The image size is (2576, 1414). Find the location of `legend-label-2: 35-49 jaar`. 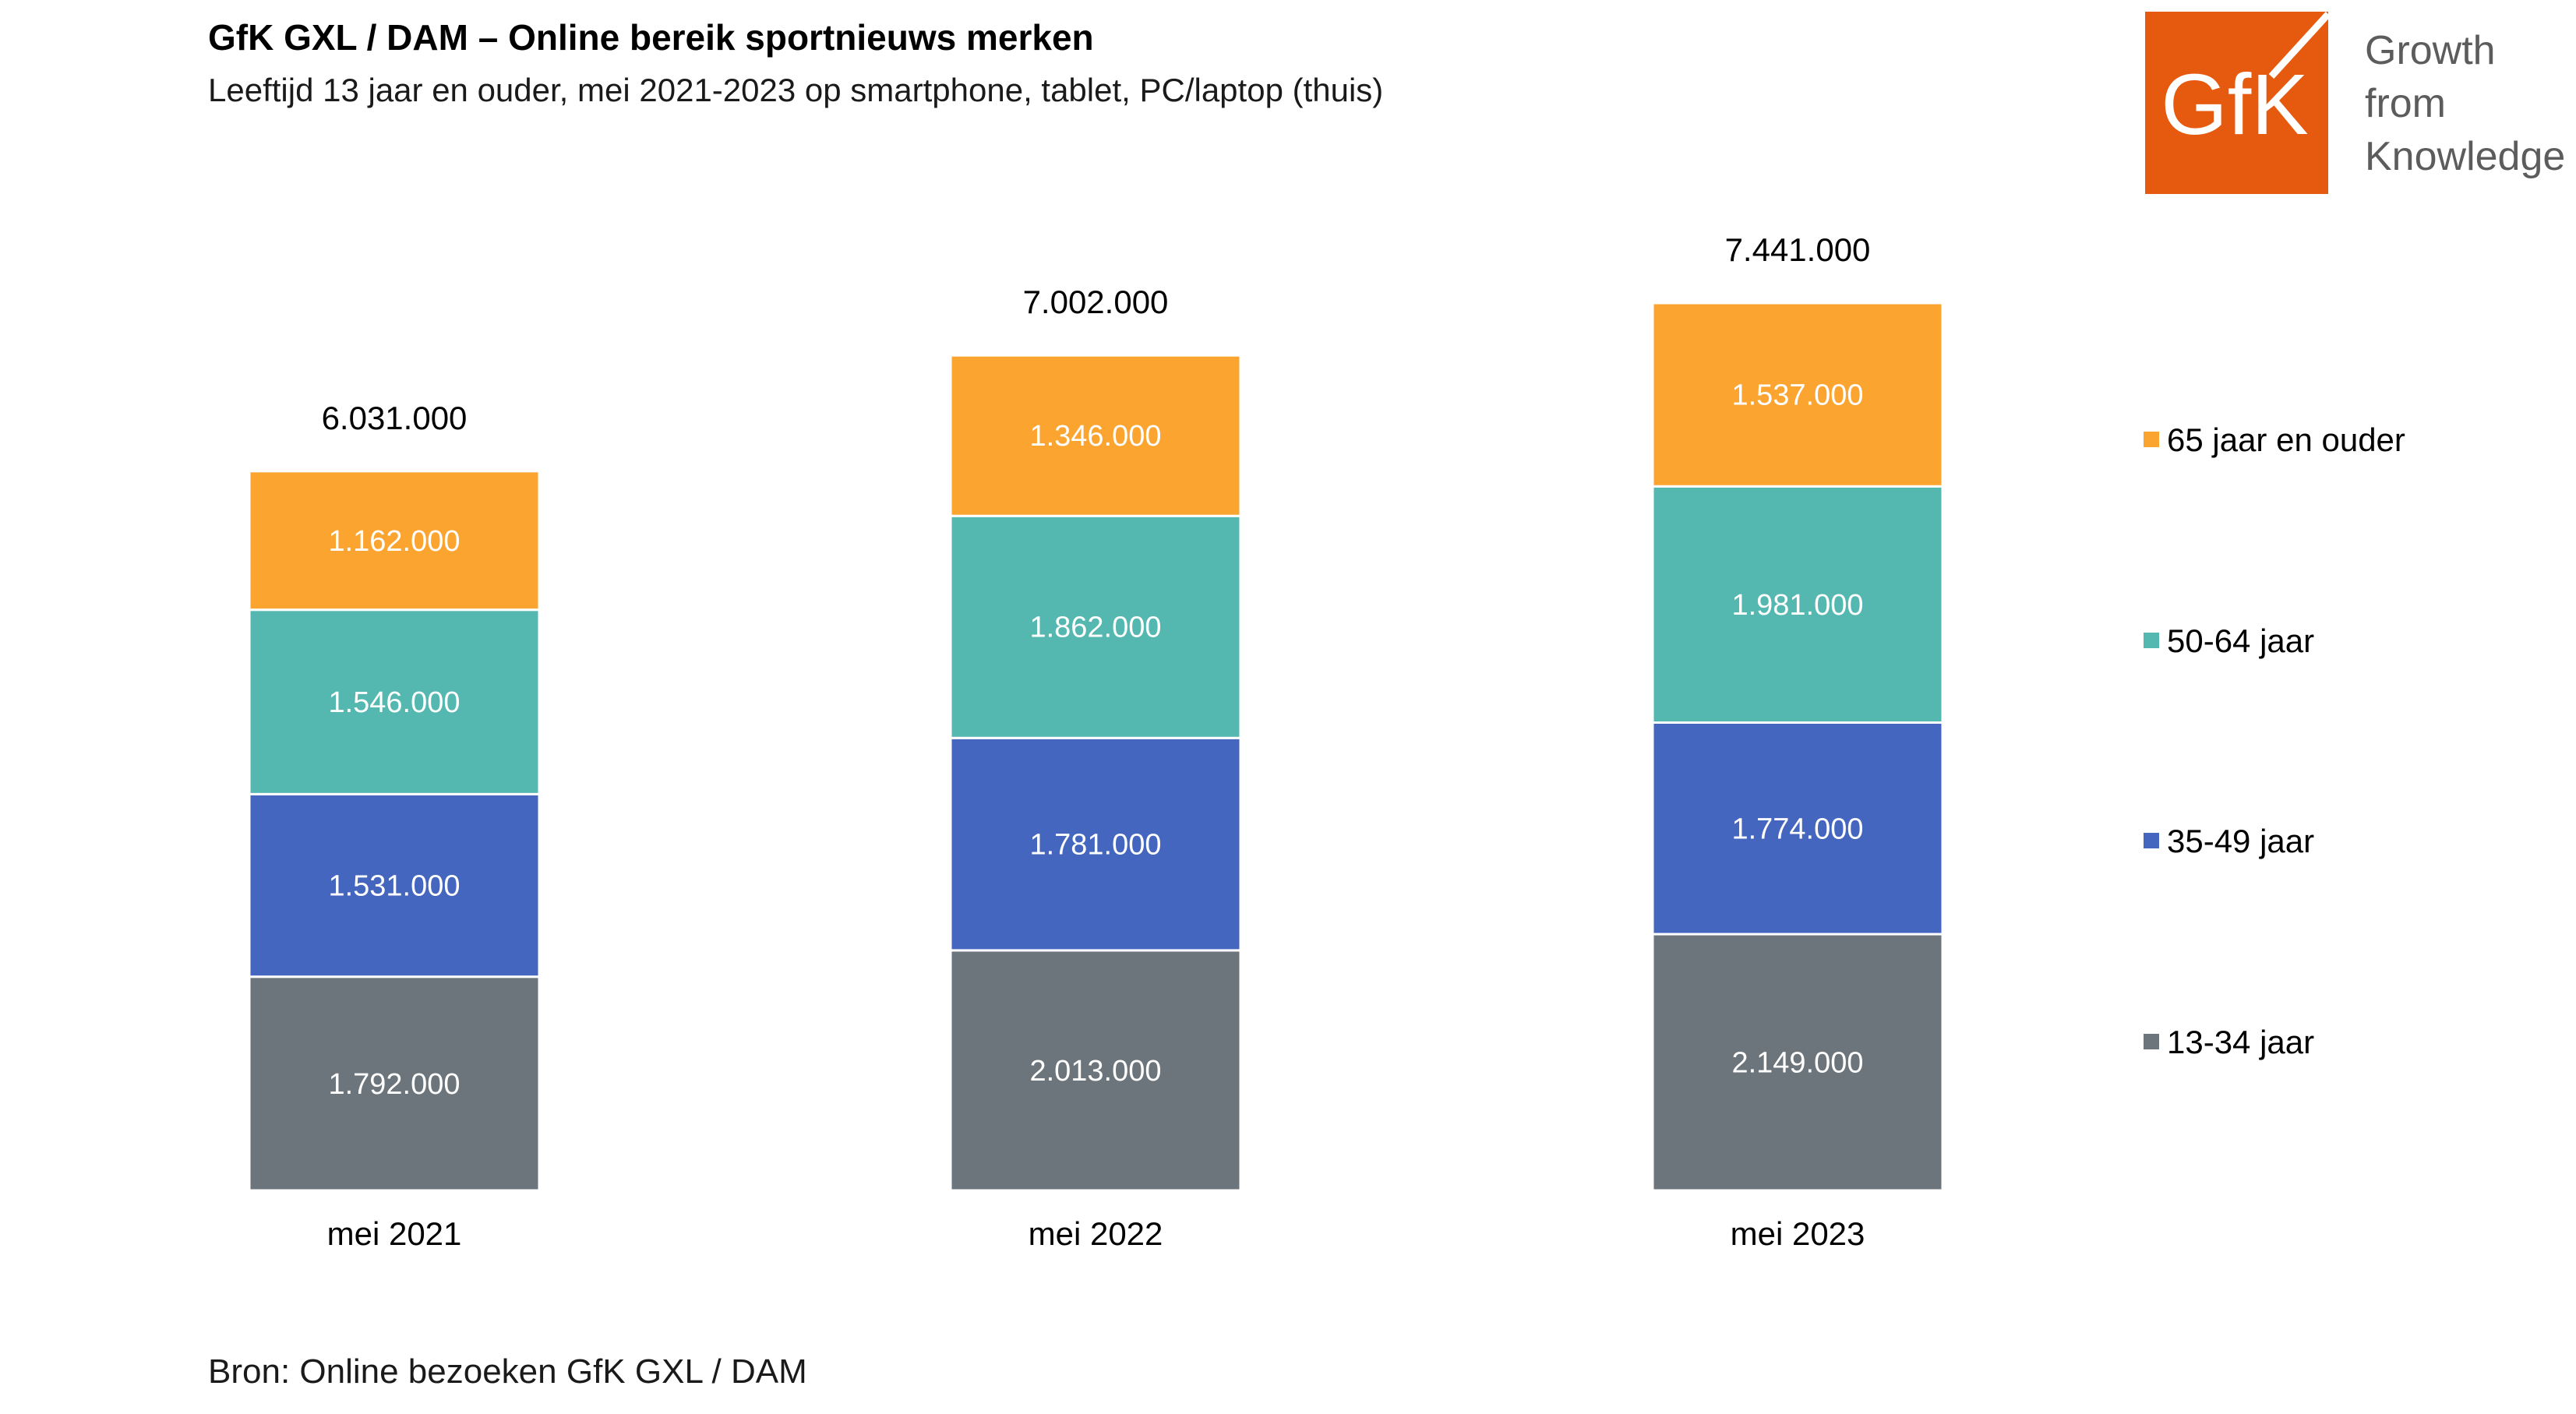

legend-label-2: 35-49 jaar is located at coordinates (2240, 841).